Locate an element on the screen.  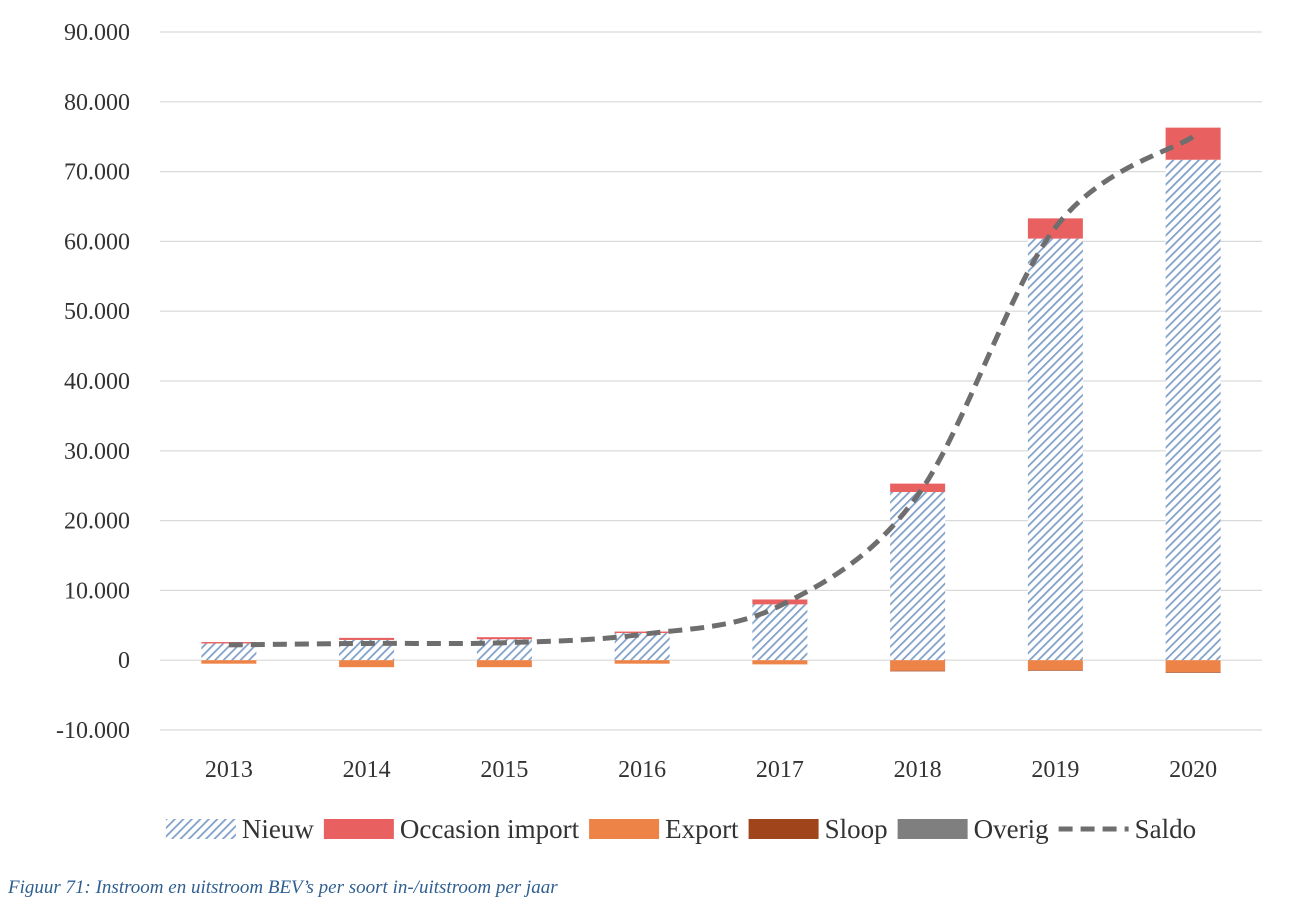
y-tick-label: 70.000 is located at coordinates (97, 173).